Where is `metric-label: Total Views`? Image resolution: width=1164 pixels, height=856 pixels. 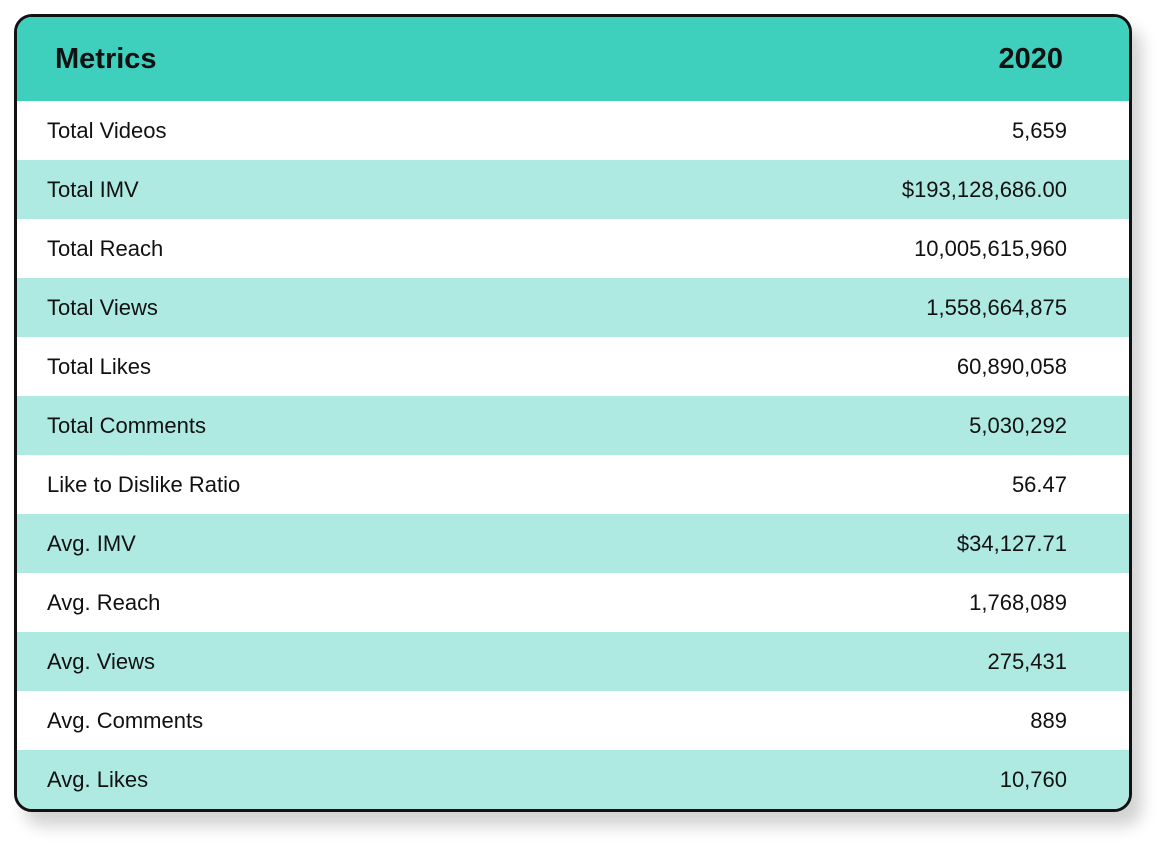
metric-label: Total Views is located at coordinates (102, 307).